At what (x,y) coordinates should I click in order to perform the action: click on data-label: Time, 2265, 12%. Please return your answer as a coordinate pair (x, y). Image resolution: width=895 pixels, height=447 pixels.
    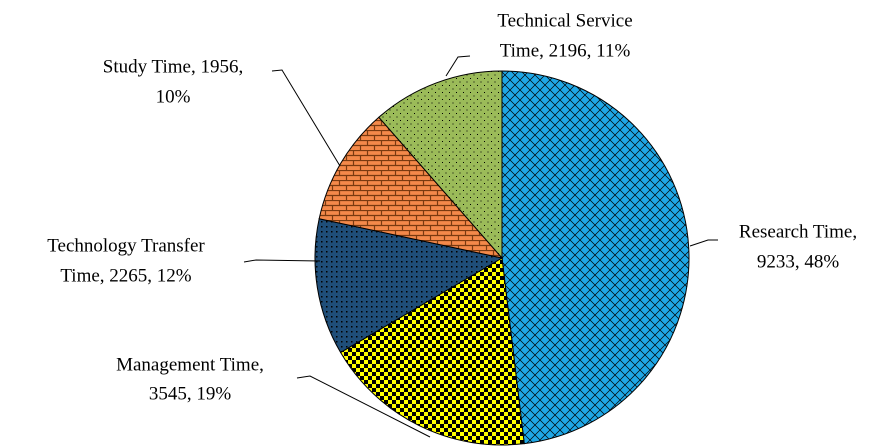
    Looking at the image, I should click on (125, 275).